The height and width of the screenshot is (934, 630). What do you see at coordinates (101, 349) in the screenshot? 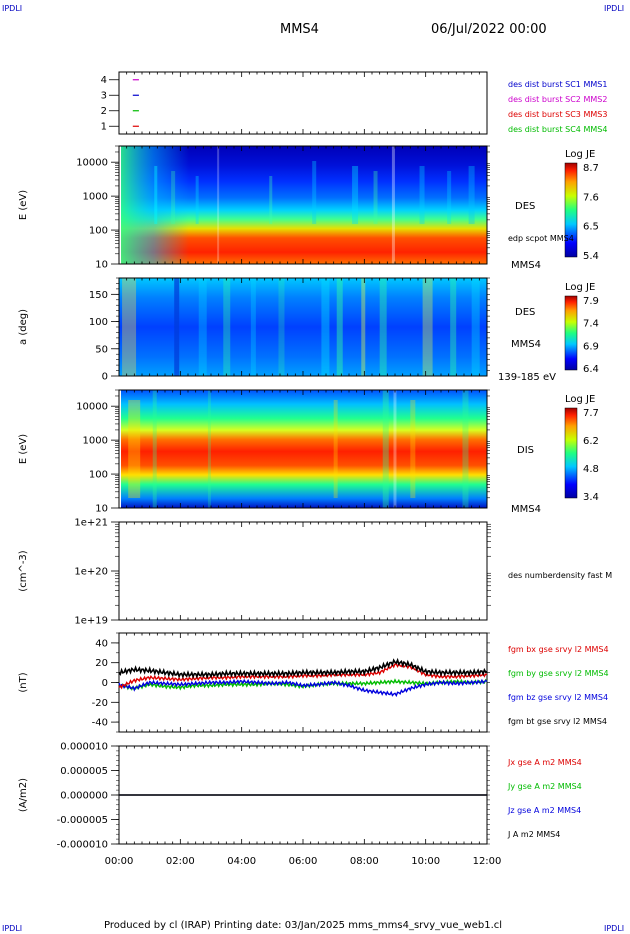
I see `pitch-ytick-label: 50` at bounding box center [101, 349].